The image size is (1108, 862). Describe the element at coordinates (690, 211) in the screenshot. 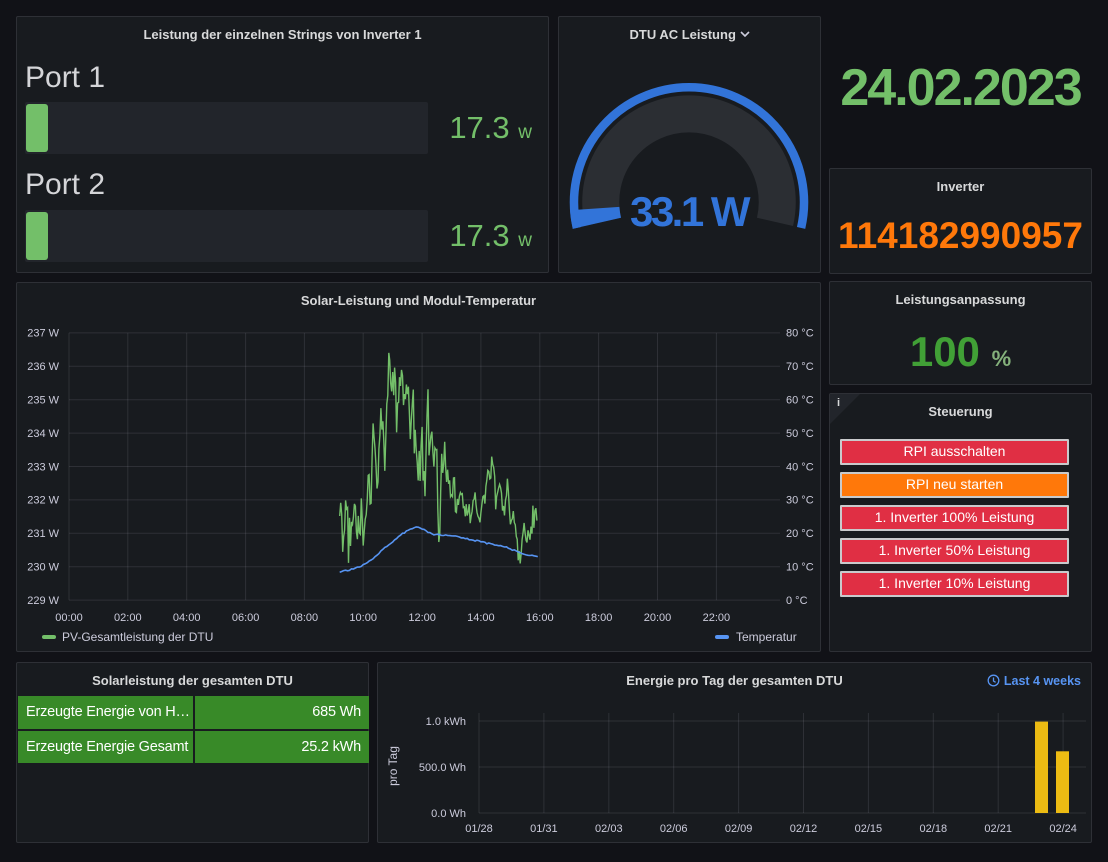

I see `svg-text: 33.1 W` at that location.